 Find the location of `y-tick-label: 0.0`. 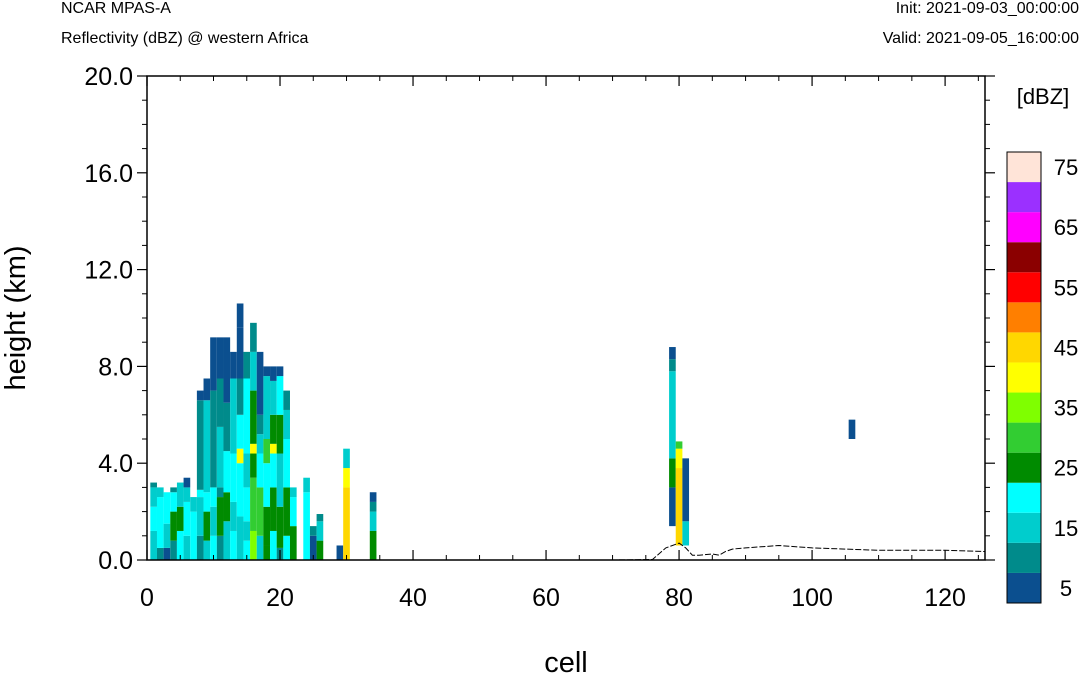

y-tick-label: 0.0 is located at coordinates (115, 561).